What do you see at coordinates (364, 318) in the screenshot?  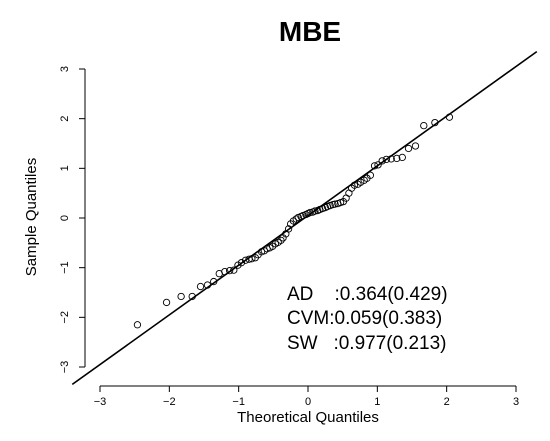 I see `stat-cvm: CVM:0.059(0.383)` at bounding box center [364, 318].